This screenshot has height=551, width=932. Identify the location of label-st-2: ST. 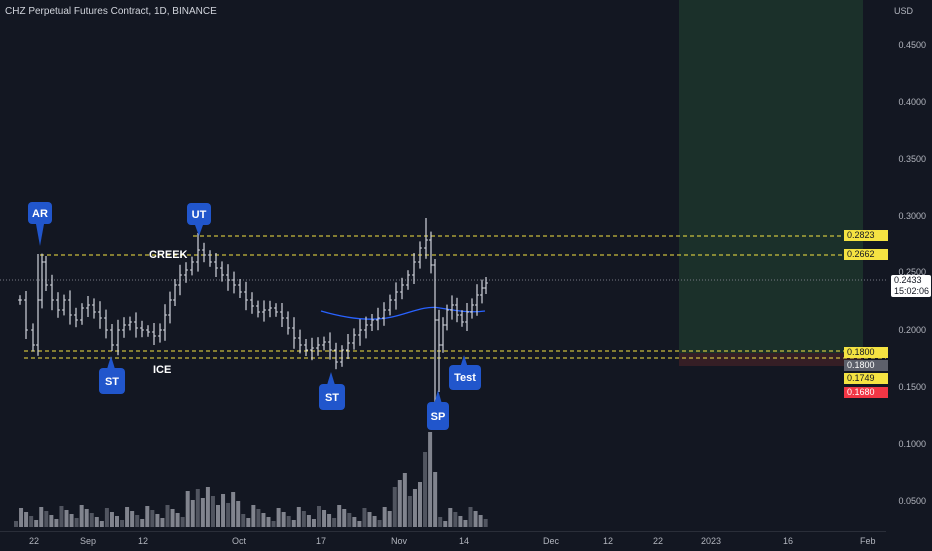
(332, 391).